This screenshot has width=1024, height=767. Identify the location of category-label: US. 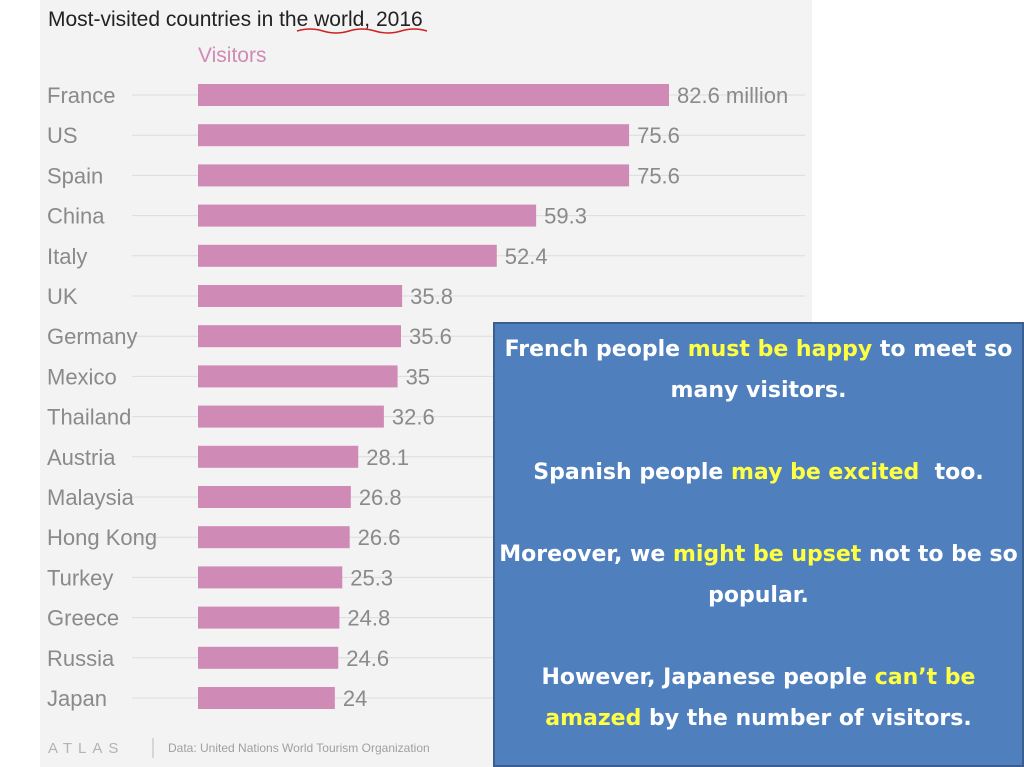
(62, 135).